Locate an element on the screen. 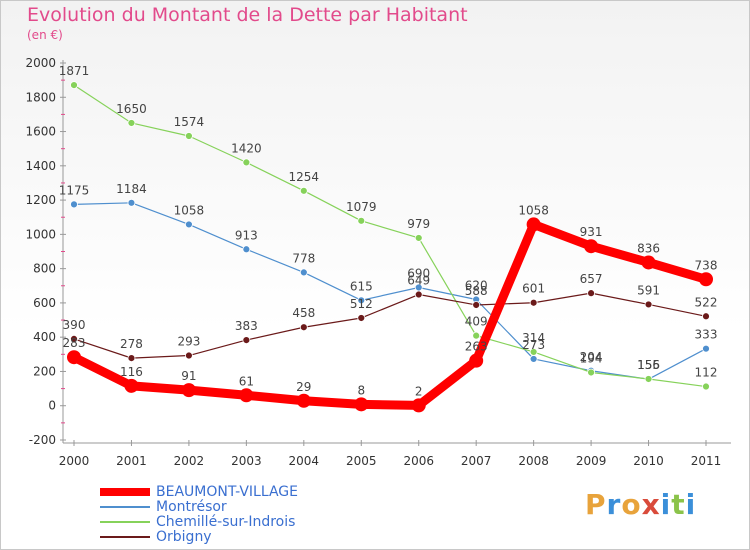  proxiti-logo: Proxiti is located at coordinates (640, 504).